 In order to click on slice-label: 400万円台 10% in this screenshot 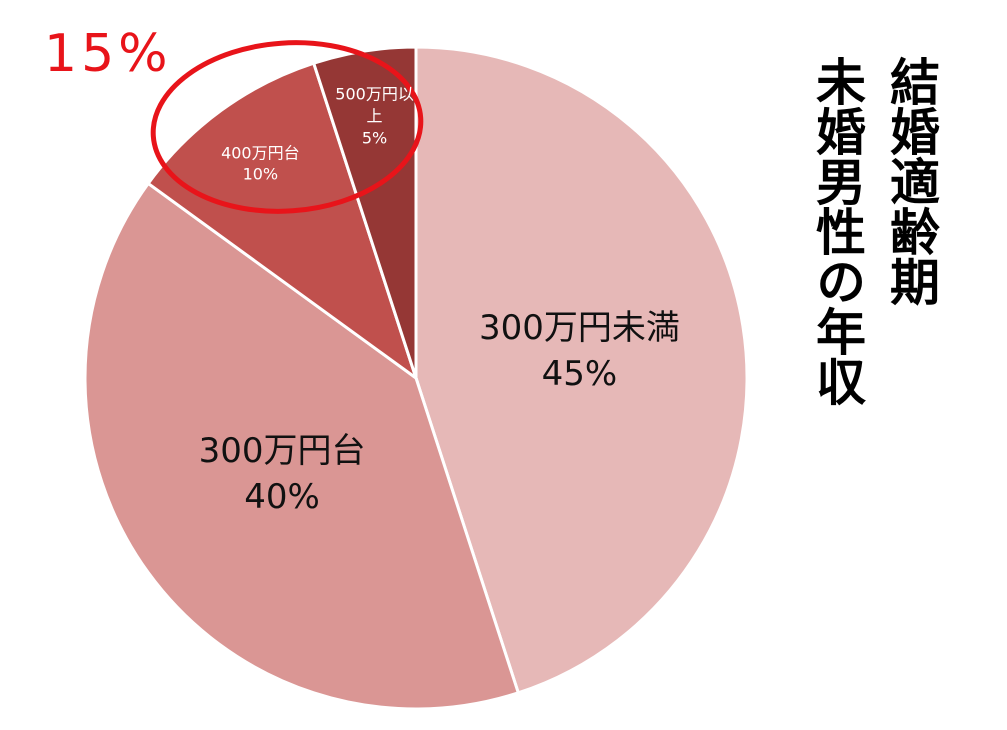, I will do `click(260, 163)`.